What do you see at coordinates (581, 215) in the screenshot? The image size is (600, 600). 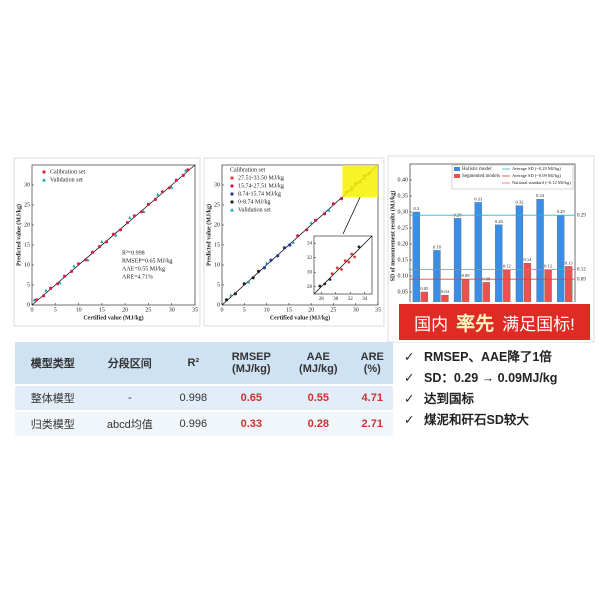 I see `reference-label: 0.29` at bounding box center [581, 215].